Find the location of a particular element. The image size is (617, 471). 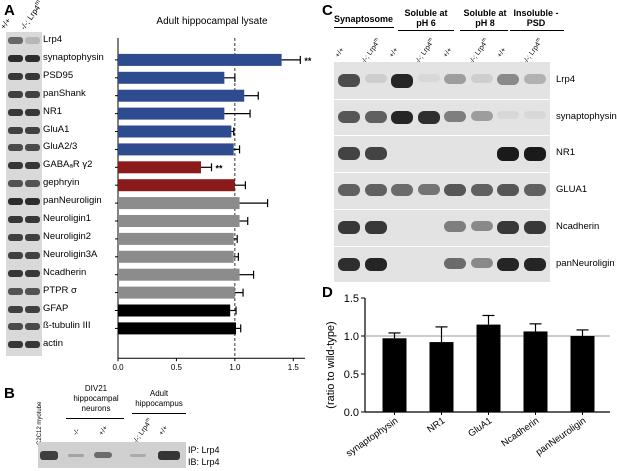

chart-a-x-tick-label: 0.5 is located at coordinates (177, 367).